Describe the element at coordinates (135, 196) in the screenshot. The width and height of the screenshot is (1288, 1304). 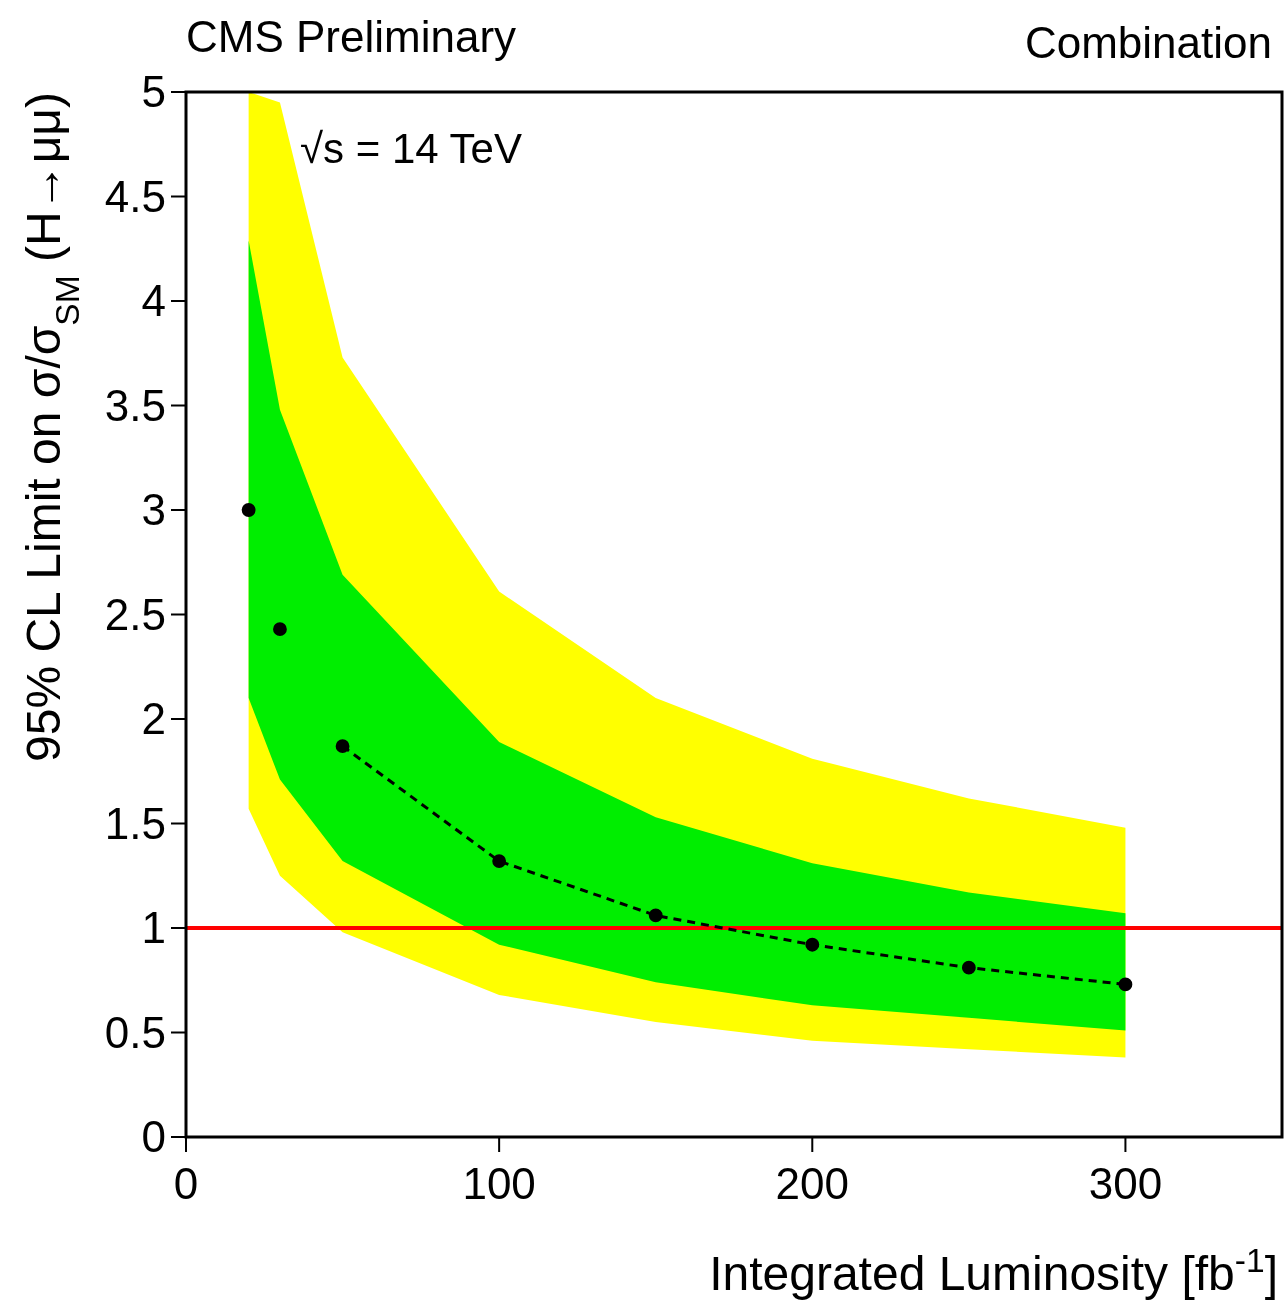
I see `y-tick-label: 4.5` at that location.